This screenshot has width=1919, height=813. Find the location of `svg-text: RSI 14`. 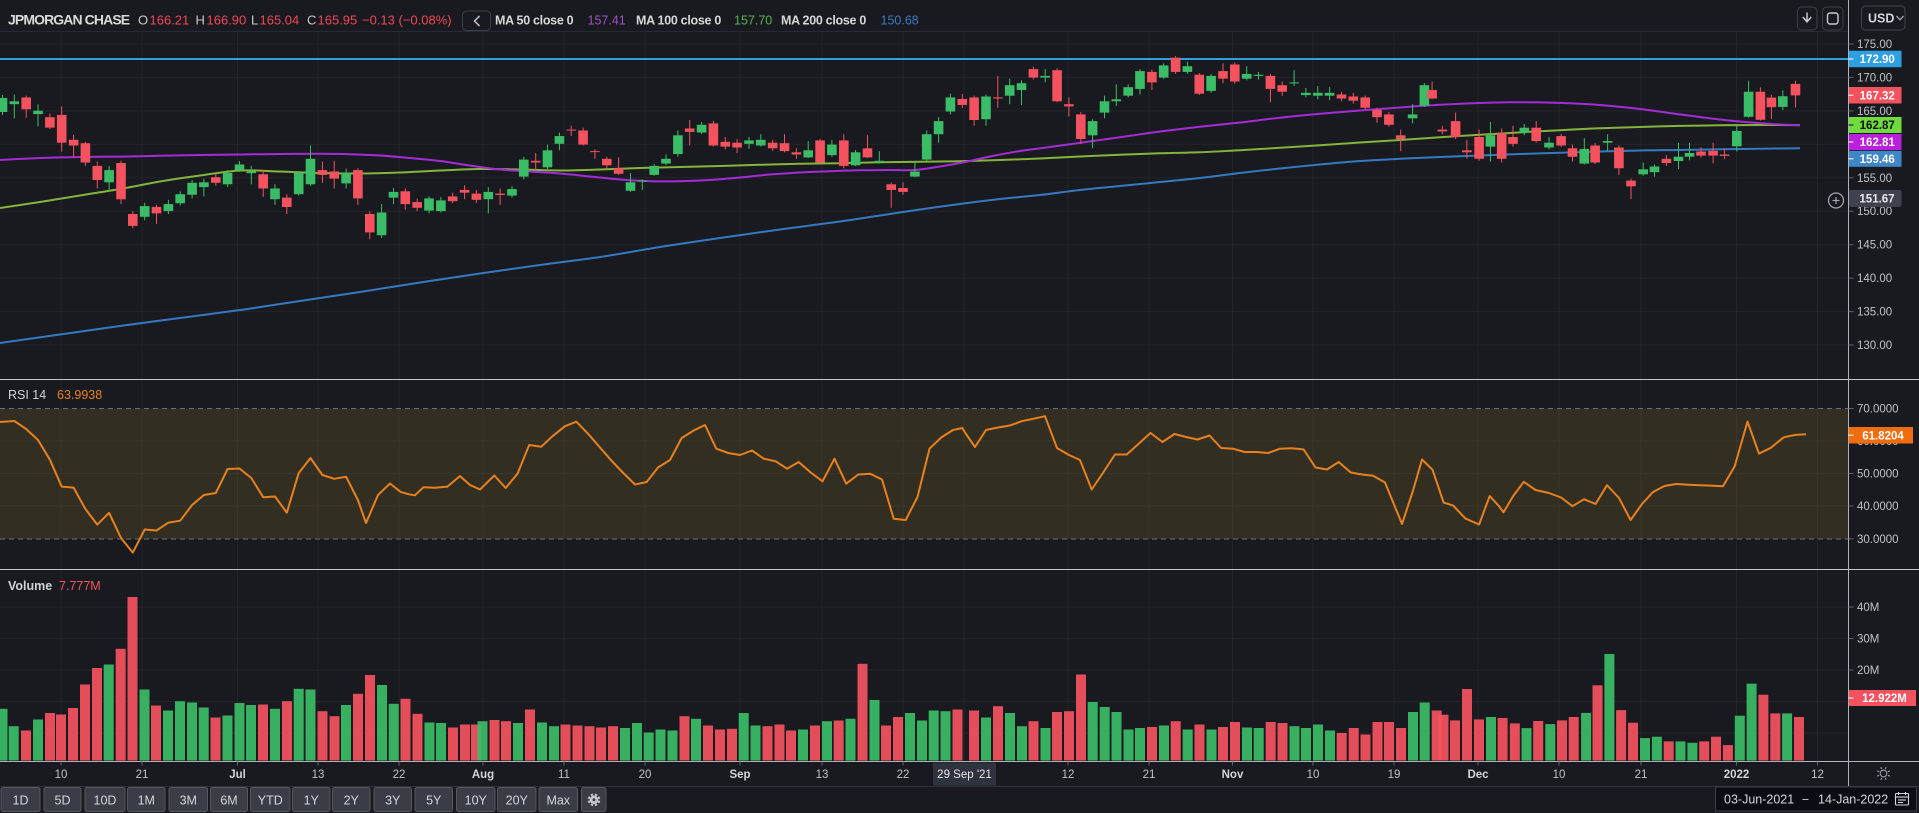

svg-text: RSI 14 is located at coordinates (27, 395).